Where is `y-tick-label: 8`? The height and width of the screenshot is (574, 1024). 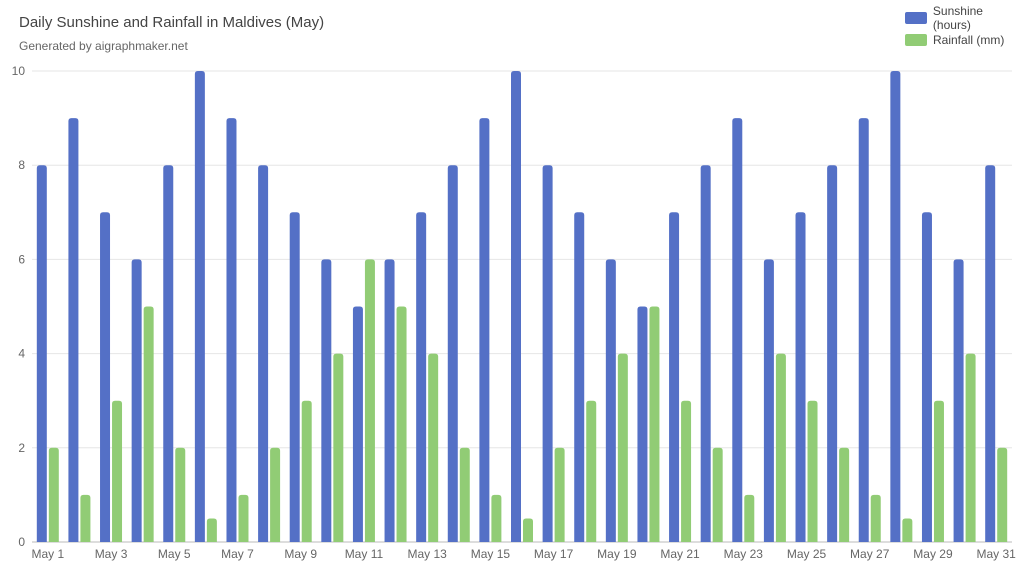
y-tick-label: 8 is located at coordinates (21, 165).